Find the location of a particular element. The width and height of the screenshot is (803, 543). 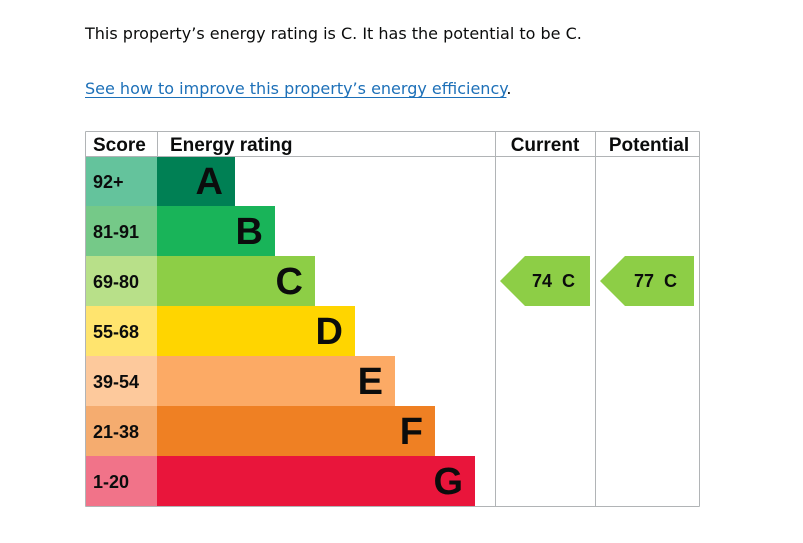

score-header: Score is located at coordinates (119, 145).